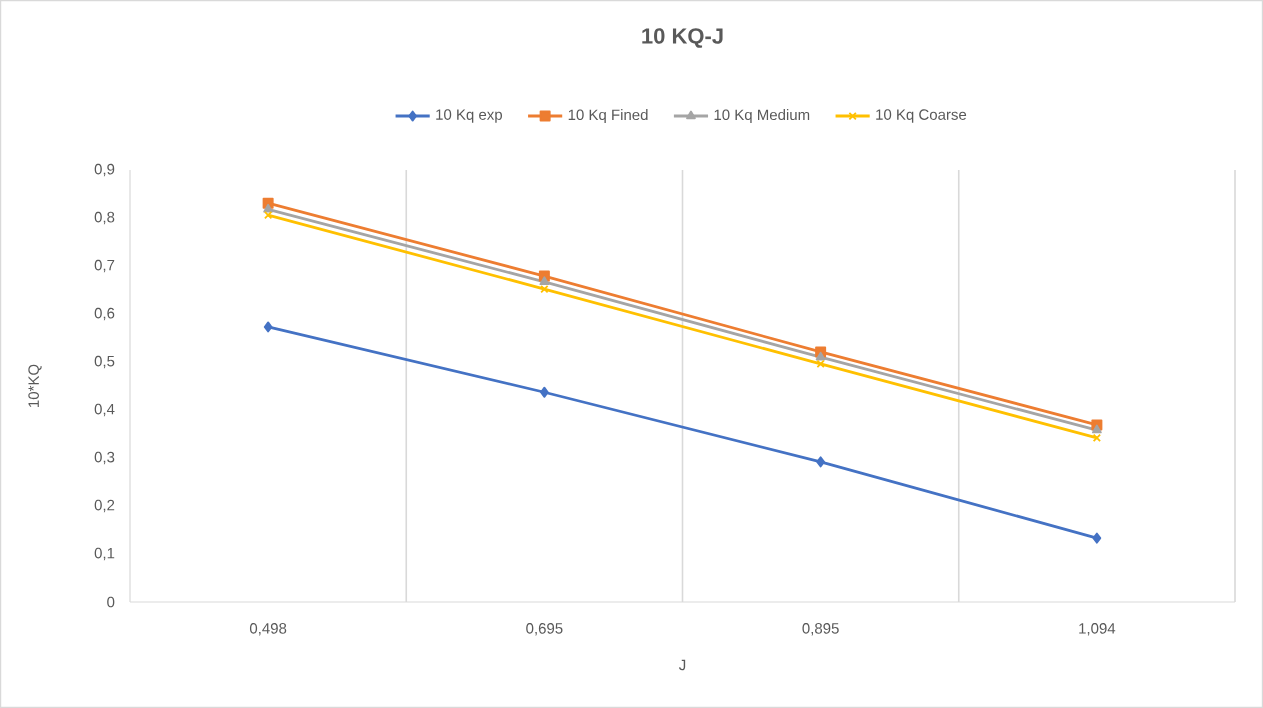  Describe the element at coordinates (104, 170) in the screenshot. I see `y-tick-label: 0,9` at that location.